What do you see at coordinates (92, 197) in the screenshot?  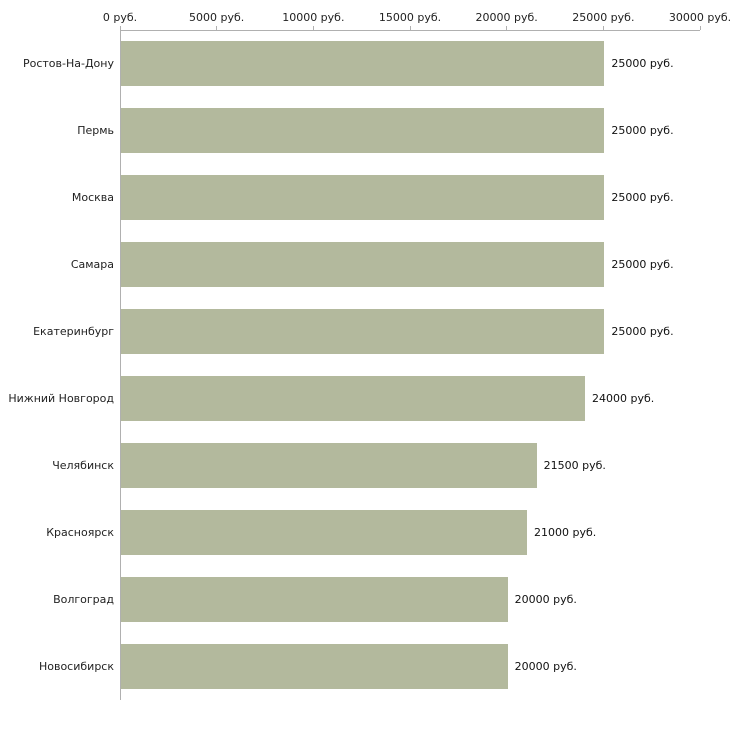 I see `category-label: Москва` at bounding box center [92, 197].